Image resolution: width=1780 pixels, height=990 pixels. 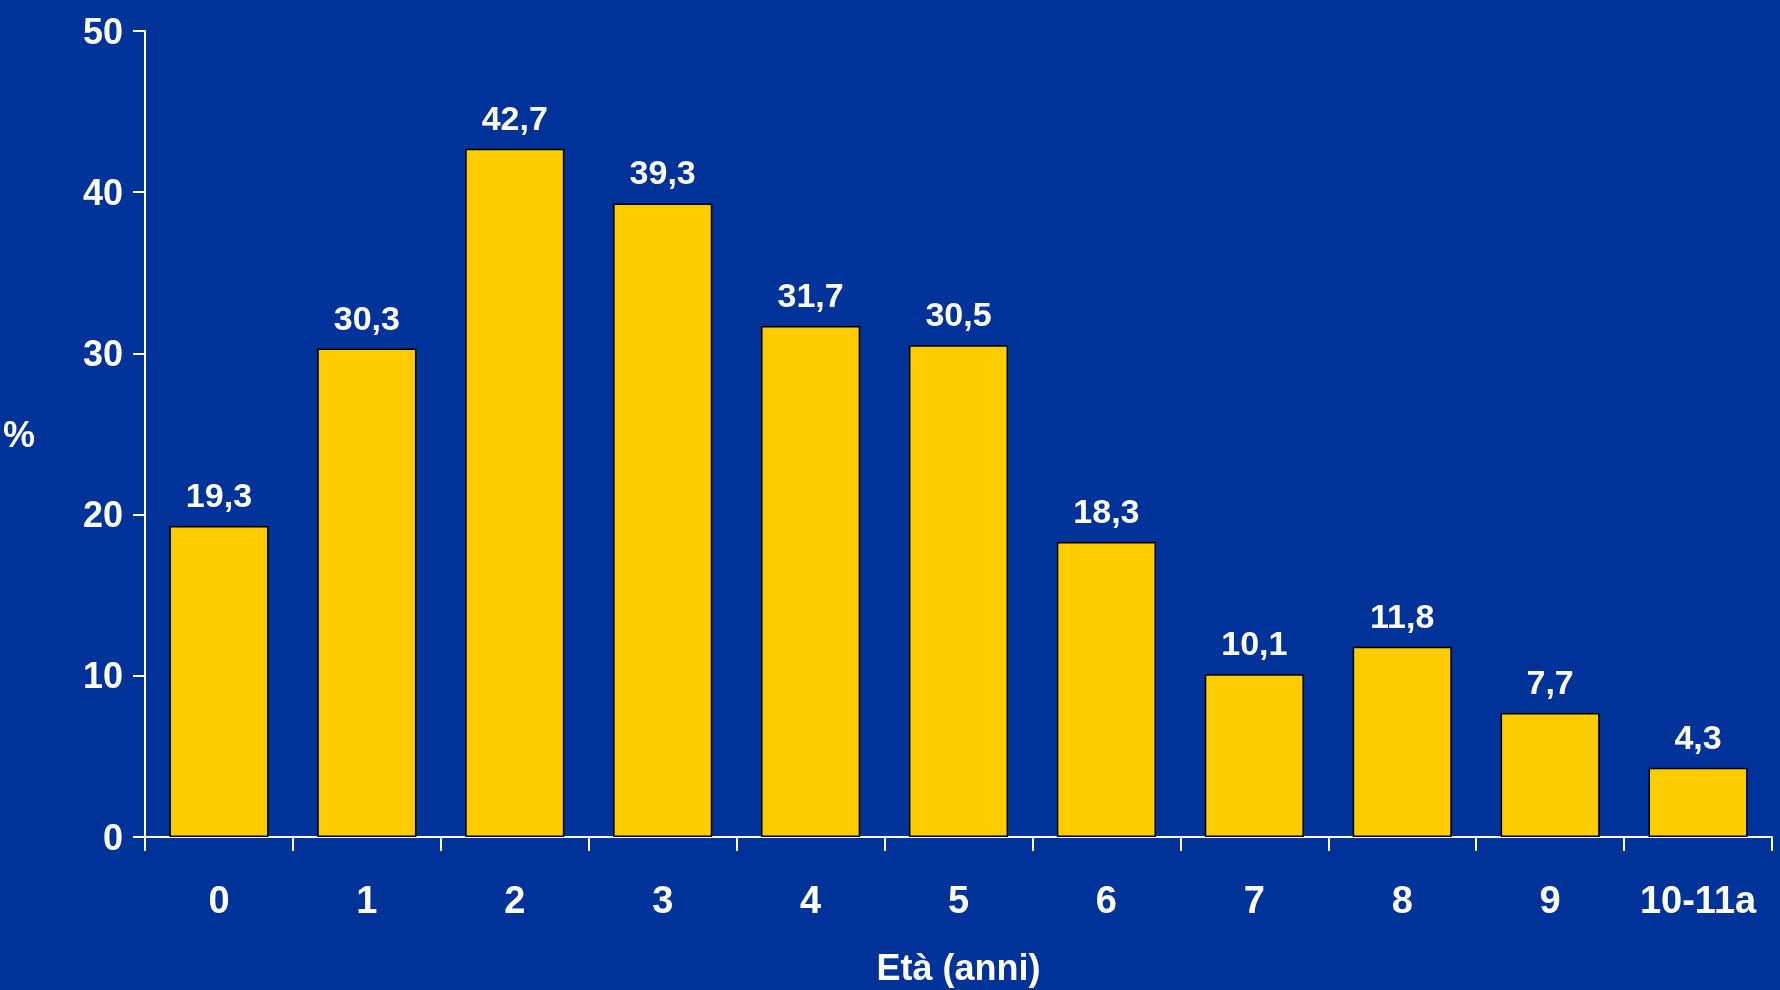 I want to click on data-label: 42,7, so click(x=514, y=117).